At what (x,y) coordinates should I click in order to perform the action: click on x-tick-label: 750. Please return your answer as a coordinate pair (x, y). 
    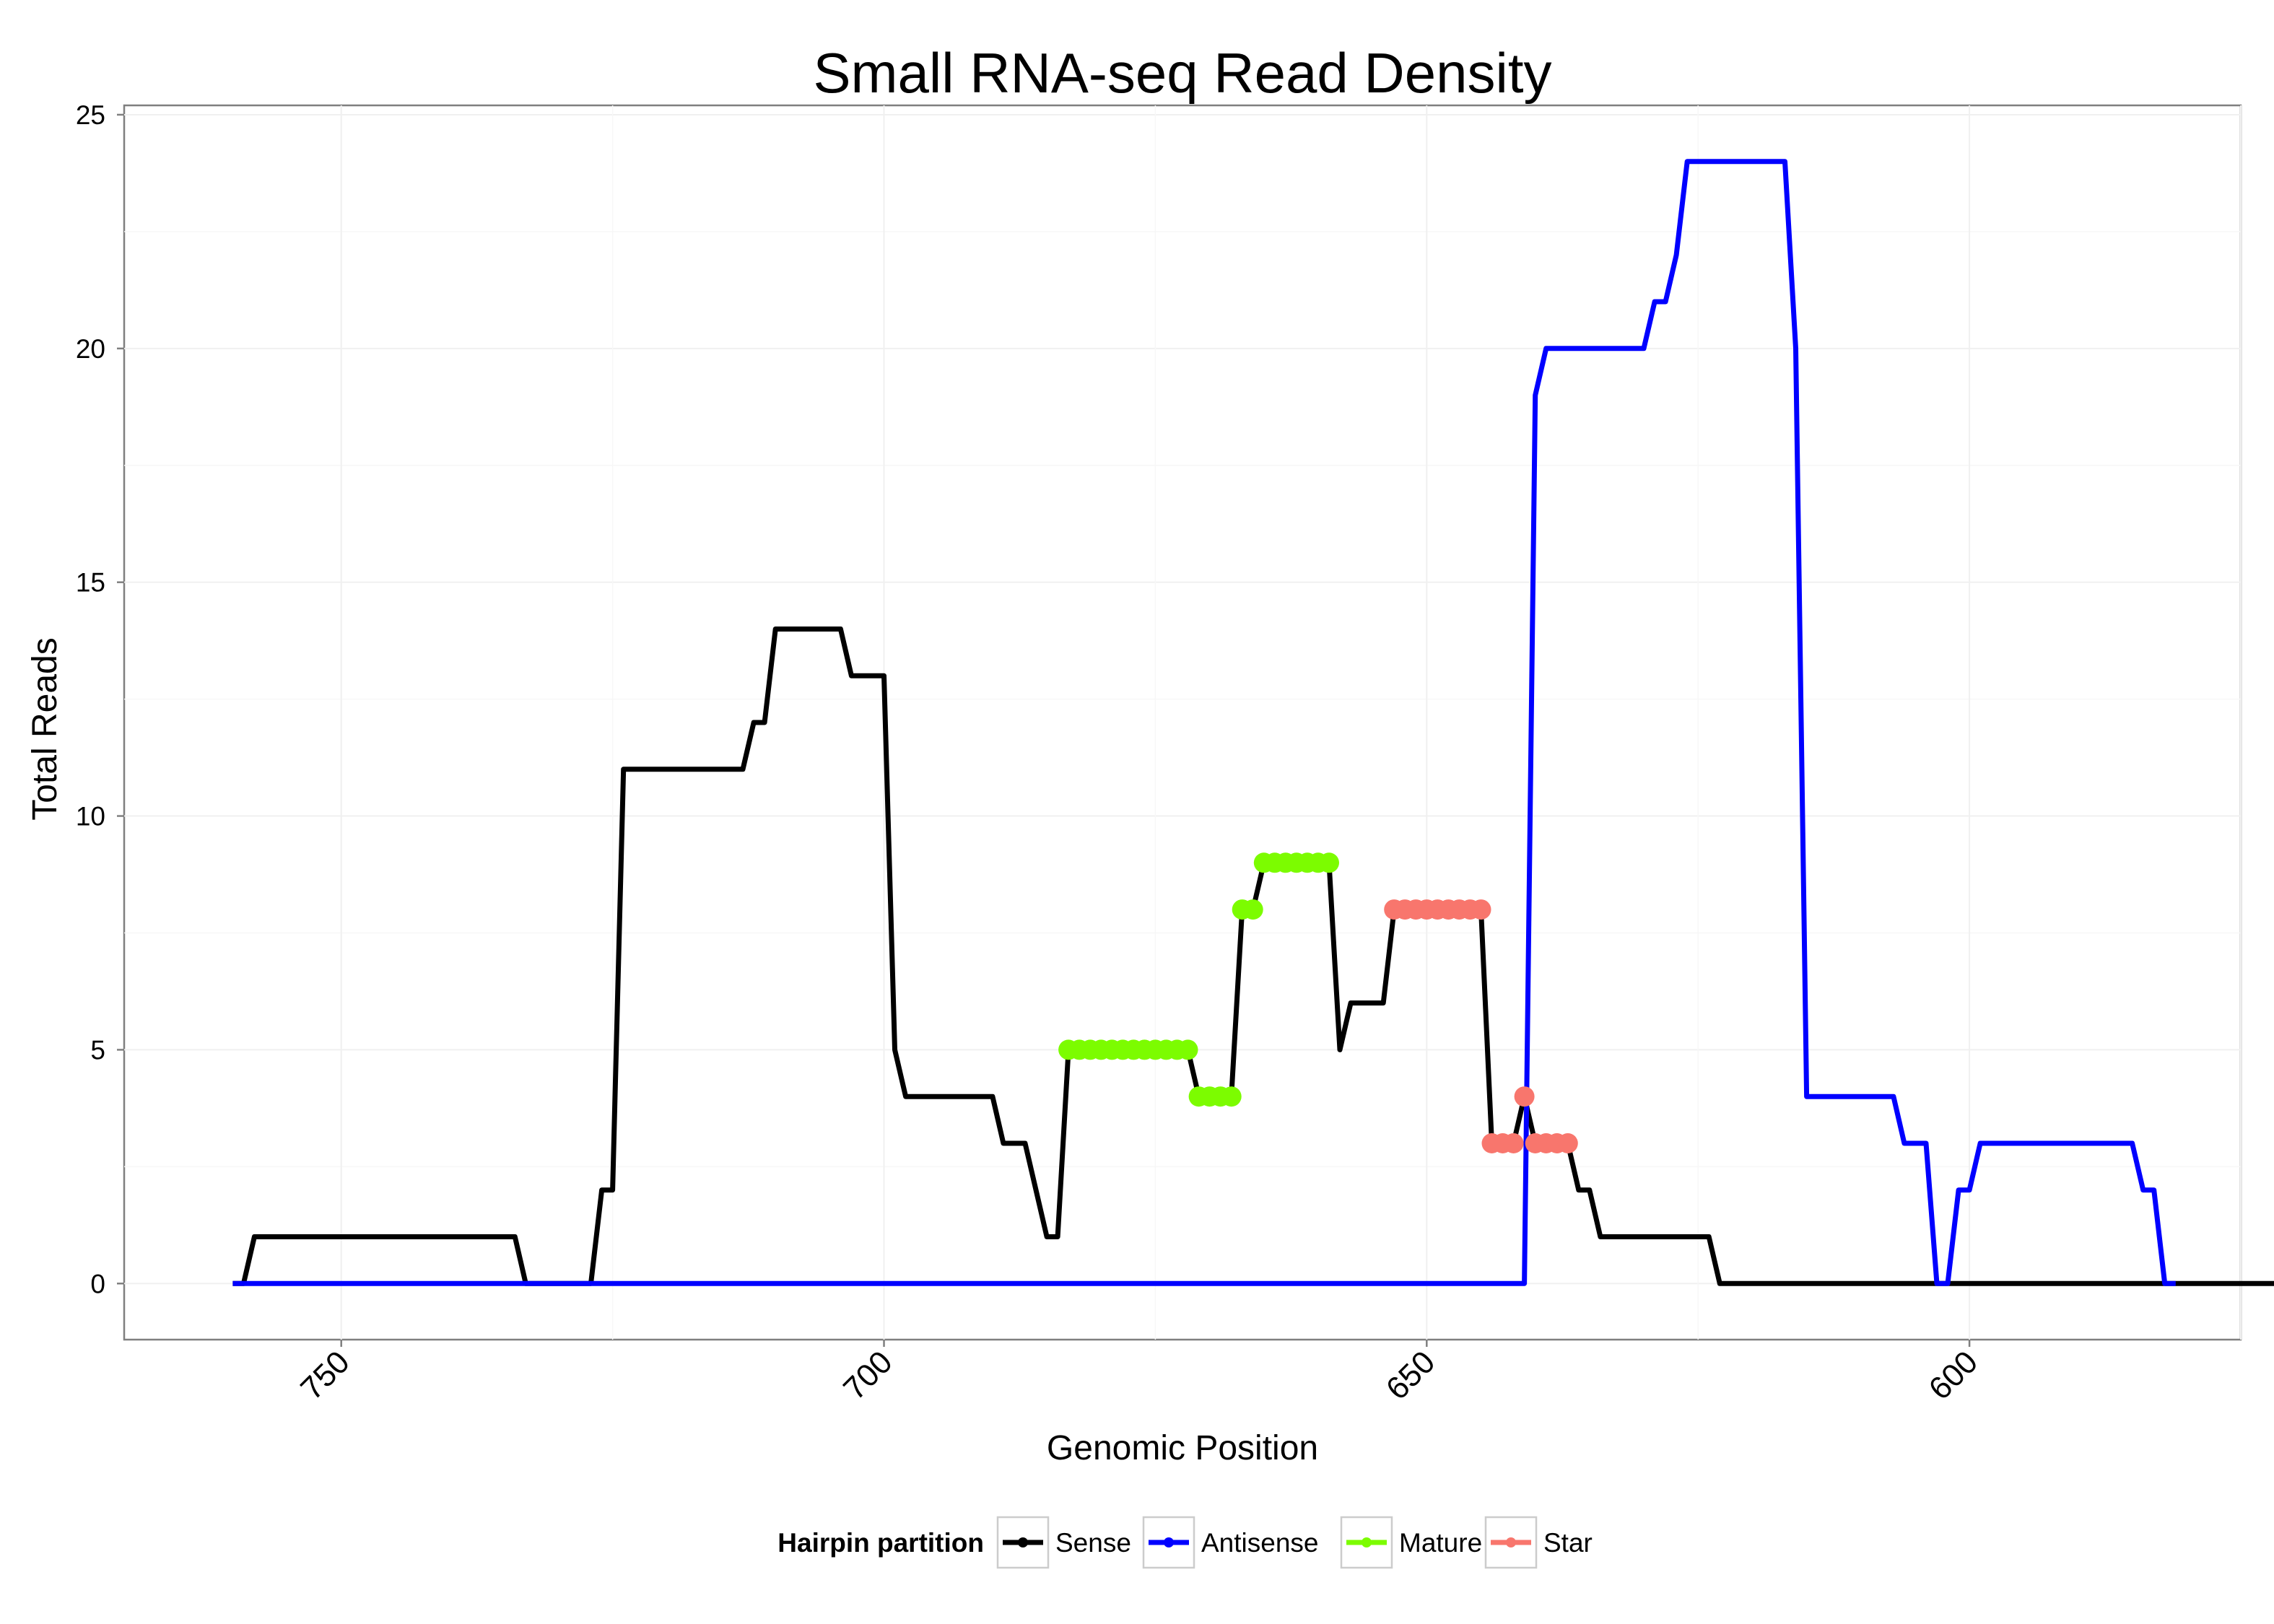
    Looking at the image, I should click on (326, 1375).